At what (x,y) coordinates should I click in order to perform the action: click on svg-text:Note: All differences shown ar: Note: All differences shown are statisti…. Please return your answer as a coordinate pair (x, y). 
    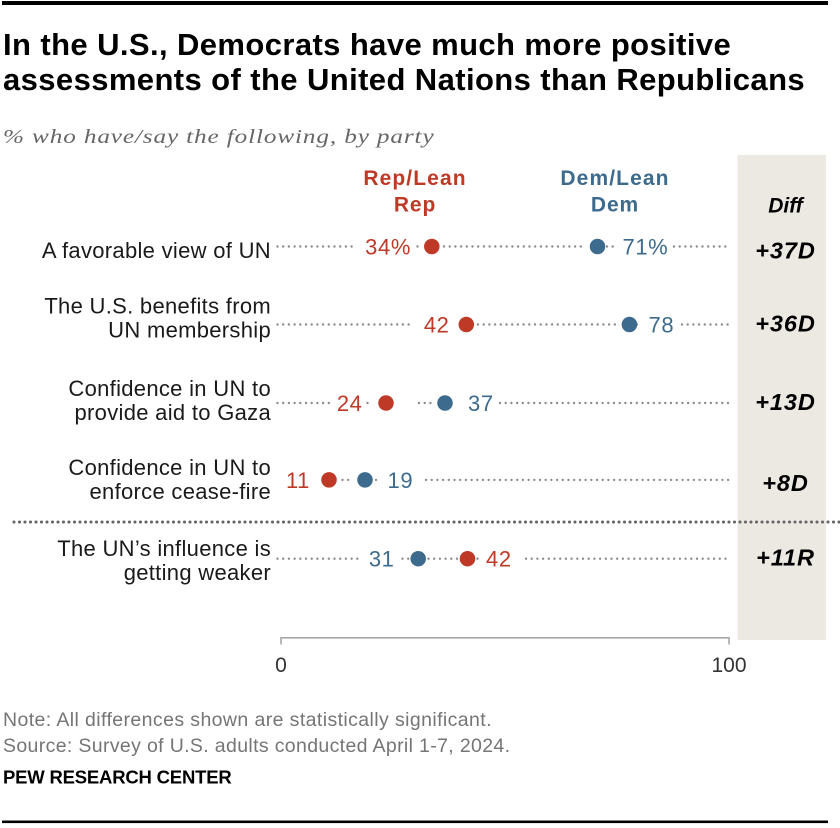
    Looking at the image, I should click on (247, 720).